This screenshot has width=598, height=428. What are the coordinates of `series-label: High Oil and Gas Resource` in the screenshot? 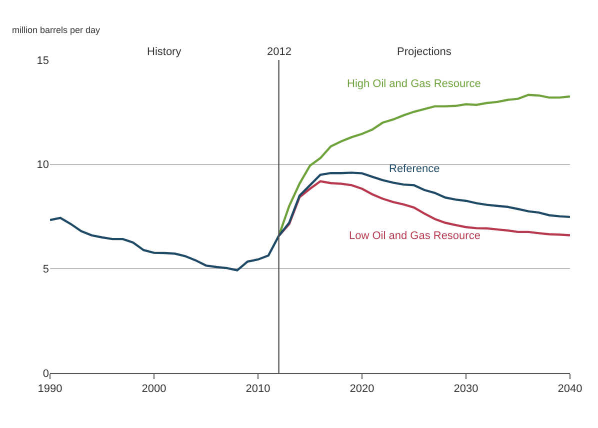 It's located at (414, 84).